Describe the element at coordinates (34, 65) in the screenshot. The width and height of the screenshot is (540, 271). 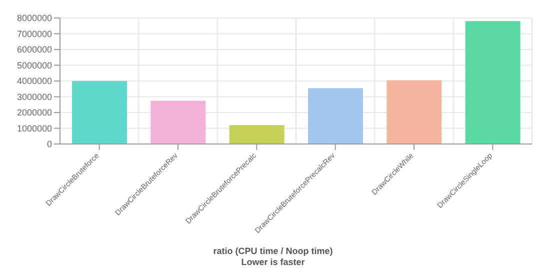
I see `y-tick-label: 5000000` at that location.